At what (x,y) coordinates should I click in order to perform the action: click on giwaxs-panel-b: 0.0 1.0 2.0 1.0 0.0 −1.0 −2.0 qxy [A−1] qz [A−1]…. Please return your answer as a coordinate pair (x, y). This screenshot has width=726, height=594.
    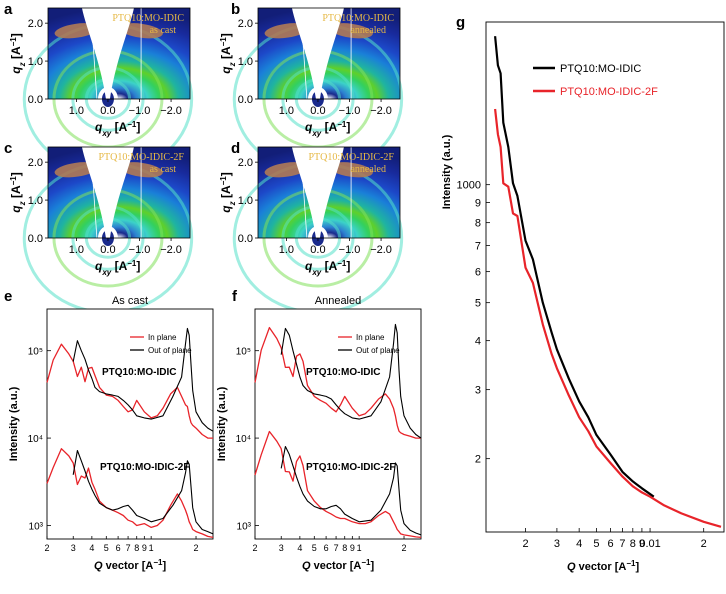
    Looking at the image, I should click on (311, 88).